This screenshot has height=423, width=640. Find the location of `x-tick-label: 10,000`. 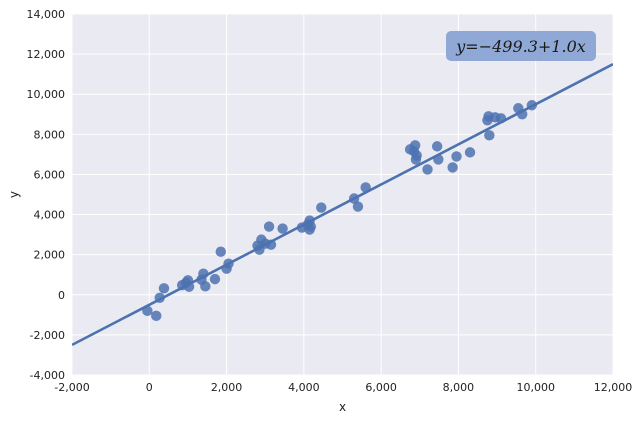

x-tick-label: 10,000 is located at coordinates (535, 387).